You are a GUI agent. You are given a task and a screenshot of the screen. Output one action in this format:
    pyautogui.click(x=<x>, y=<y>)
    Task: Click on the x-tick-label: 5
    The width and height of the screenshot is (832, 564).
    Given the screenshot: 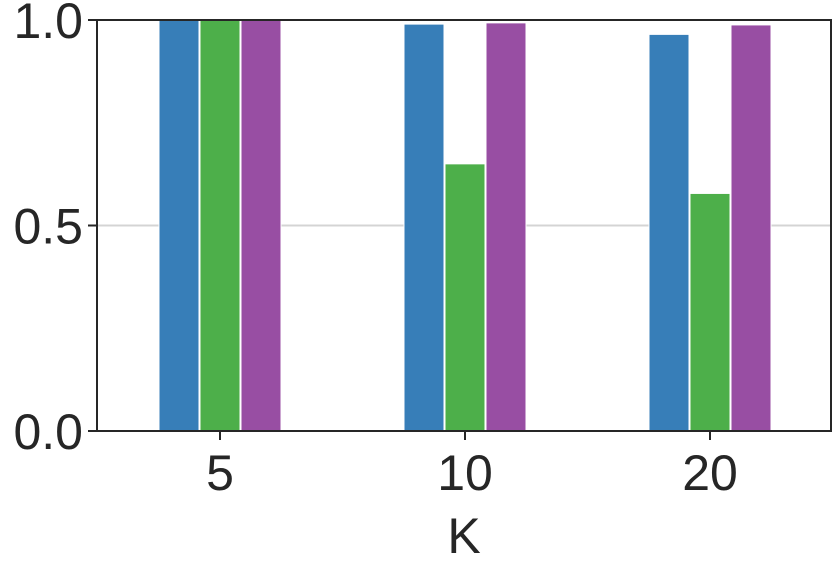 What is the action you would take?
    pyautogui.click(x=220, y=473)
    